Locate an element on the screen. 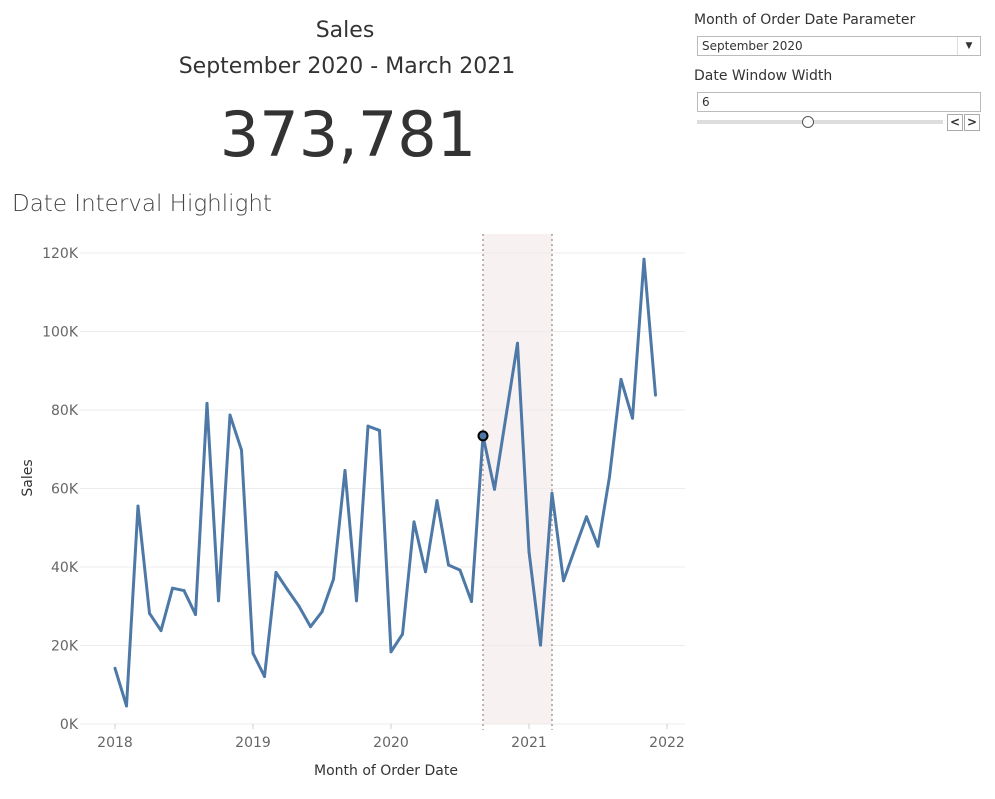 Image resolution: width=995 pixels, height=799 pixels. chevron-down-icon: ▼ is located at coordinates (968, 46).